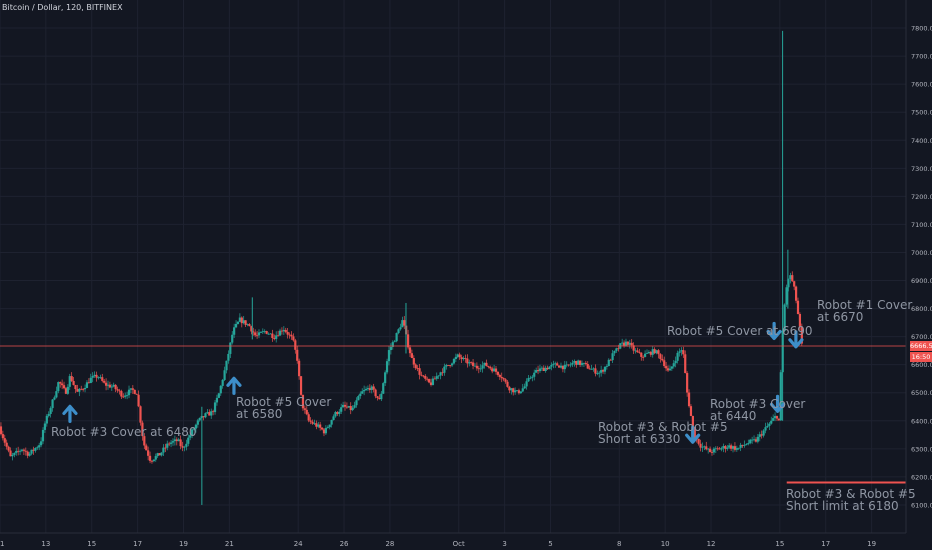  What do you see at coordinates (758, 404) in the screenshot?
I see `annotation-line: Robot #3 Cover` at bounding box center [758, 404].